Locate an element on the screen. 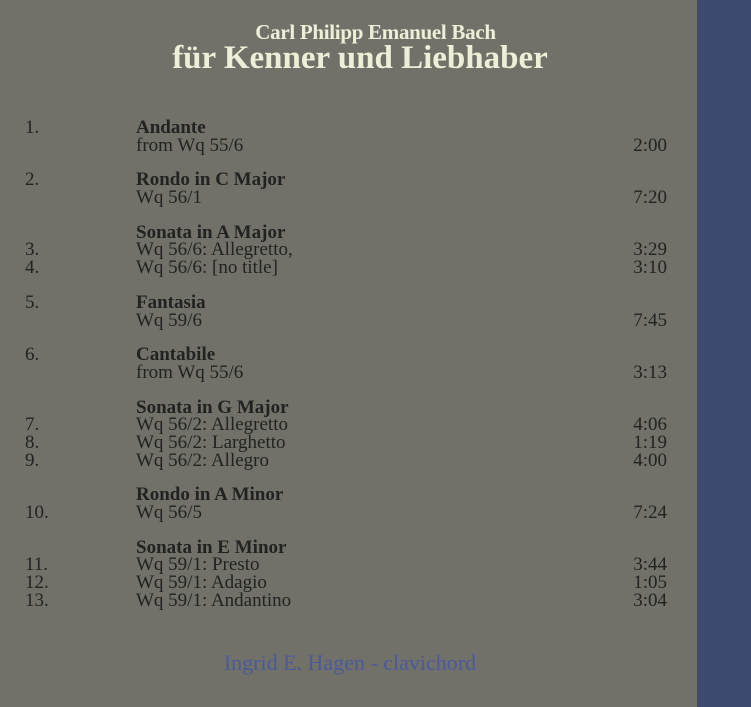 This screenshot has width=751, height=707. track-number: 2. is located at coordinates (32, 180).